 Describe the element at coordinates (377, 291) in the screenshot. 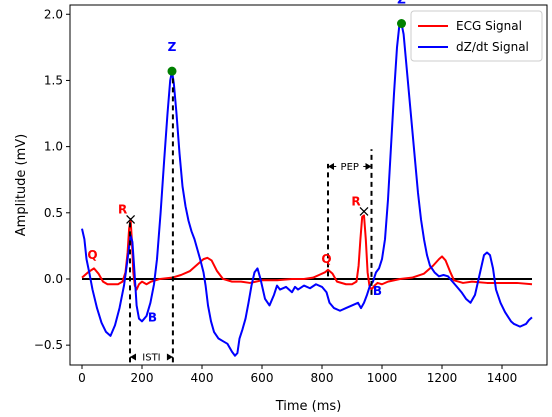

I see `point-label-b-3: B` at that location.